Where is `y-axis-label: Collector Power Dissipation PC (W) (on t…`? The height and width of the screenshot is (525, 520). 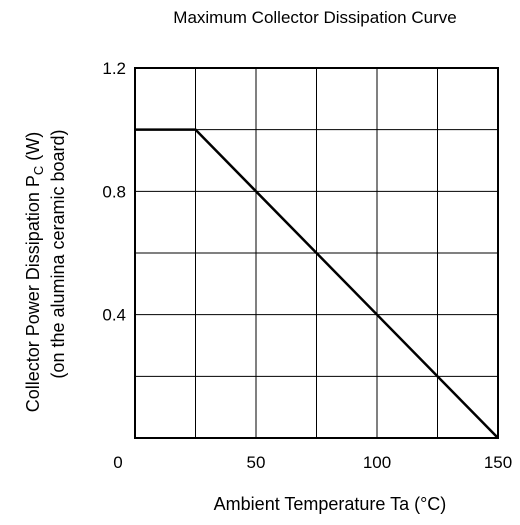
y-axis-label: Collector Power Dissipation PC (W) (on t… is located at coordinates (45, 270).